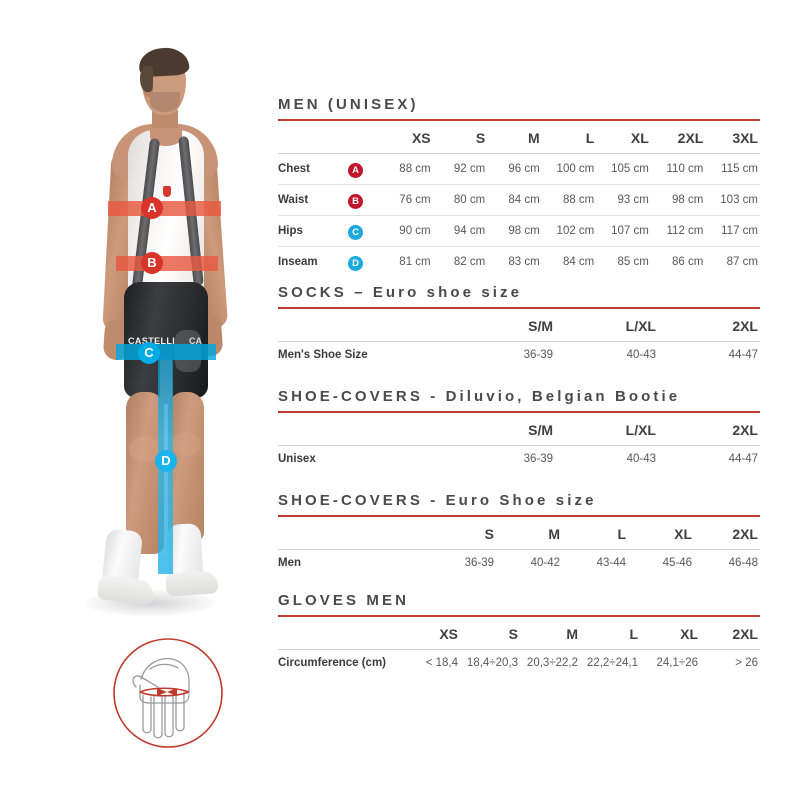 The image size is (800, 800). What do you see at coordinates (146, 79) in the screenshot?
I see `figure-hair-side` at bounding box center [146, 79].